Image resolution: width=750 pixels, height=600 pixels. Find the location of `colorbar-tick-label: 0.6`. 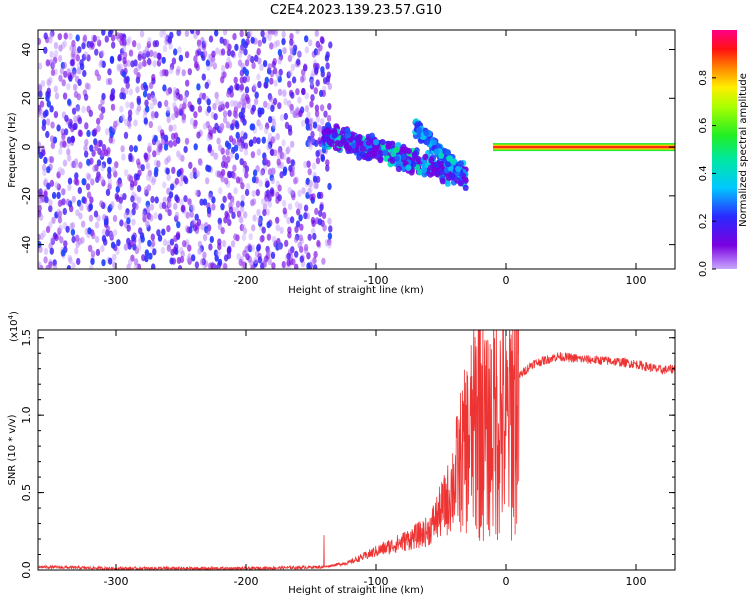

colorbar-tick-label: 0.6 is located at coordinates (703, 126).